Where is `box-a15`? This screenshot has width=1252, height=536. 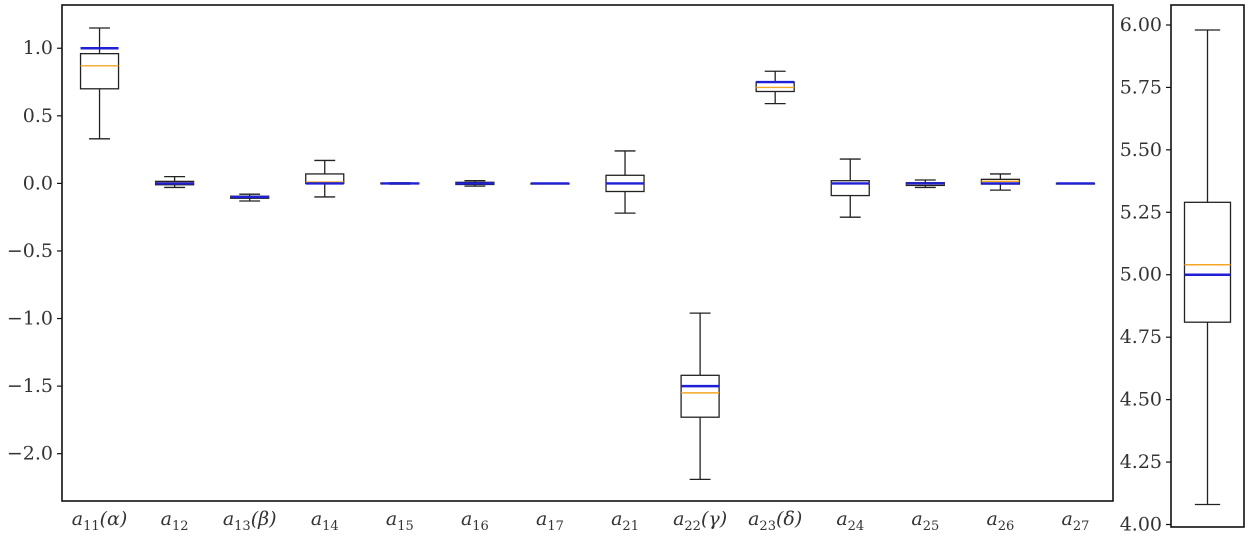 box-a15 is located at coordinates (400, 183).